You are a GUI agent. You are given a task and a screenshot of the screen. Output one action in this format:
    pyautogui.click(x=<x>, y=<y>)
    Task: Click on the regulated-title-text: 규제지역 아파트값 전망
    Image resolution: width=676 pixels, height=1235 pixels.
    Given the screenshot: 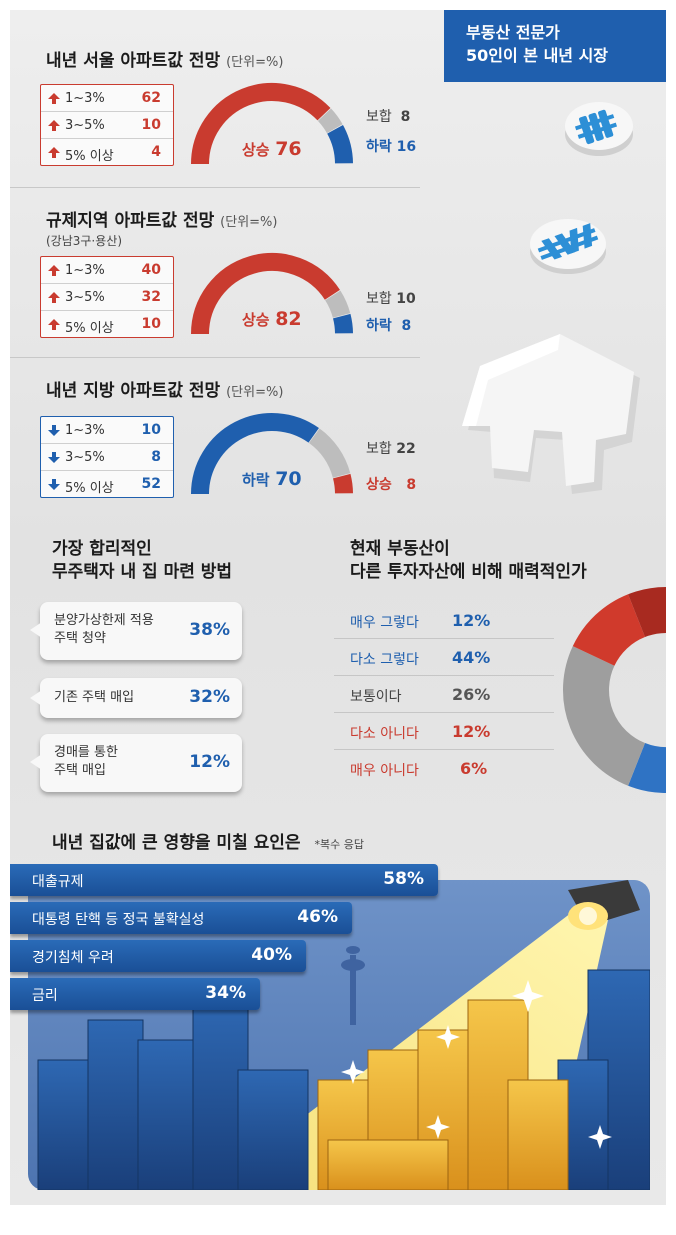 What is the action you would take?
    pyautogui.click(x=130, y=221)
    